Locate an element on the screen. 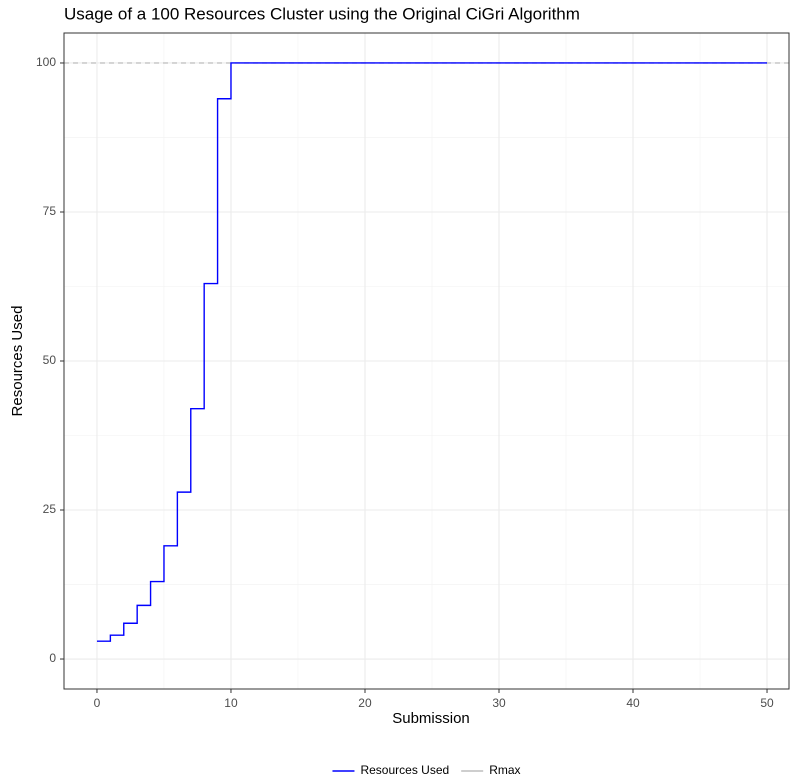 This screenshot has height=781, width=790. y-tick-label: 25 is located at coordinates (50, 509).